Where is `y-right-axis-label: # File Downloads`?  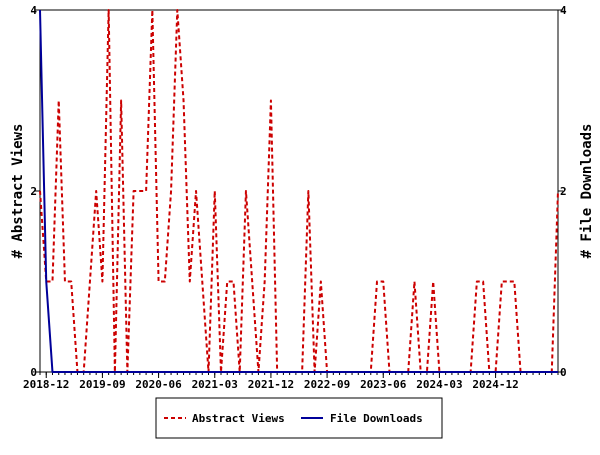
y-right-axis-label: # File Downloads is located at coordinates (587, 191).